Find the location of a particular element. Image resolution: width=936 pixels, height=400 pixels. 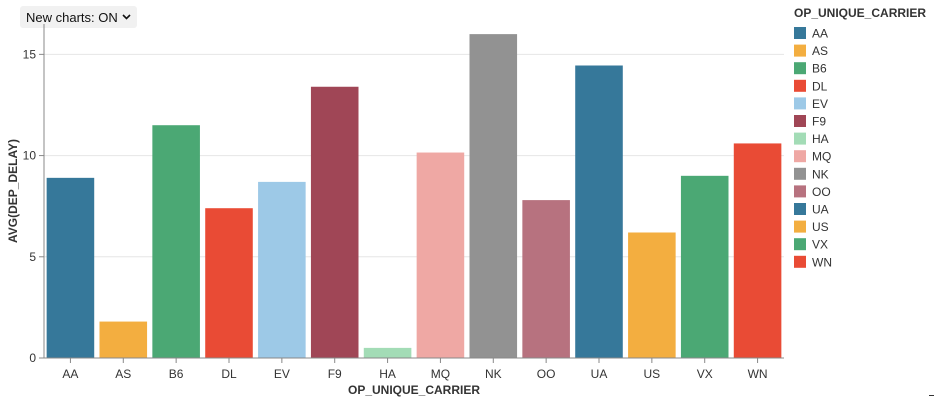

legend-label: UA is located at coordinates (820, 210).